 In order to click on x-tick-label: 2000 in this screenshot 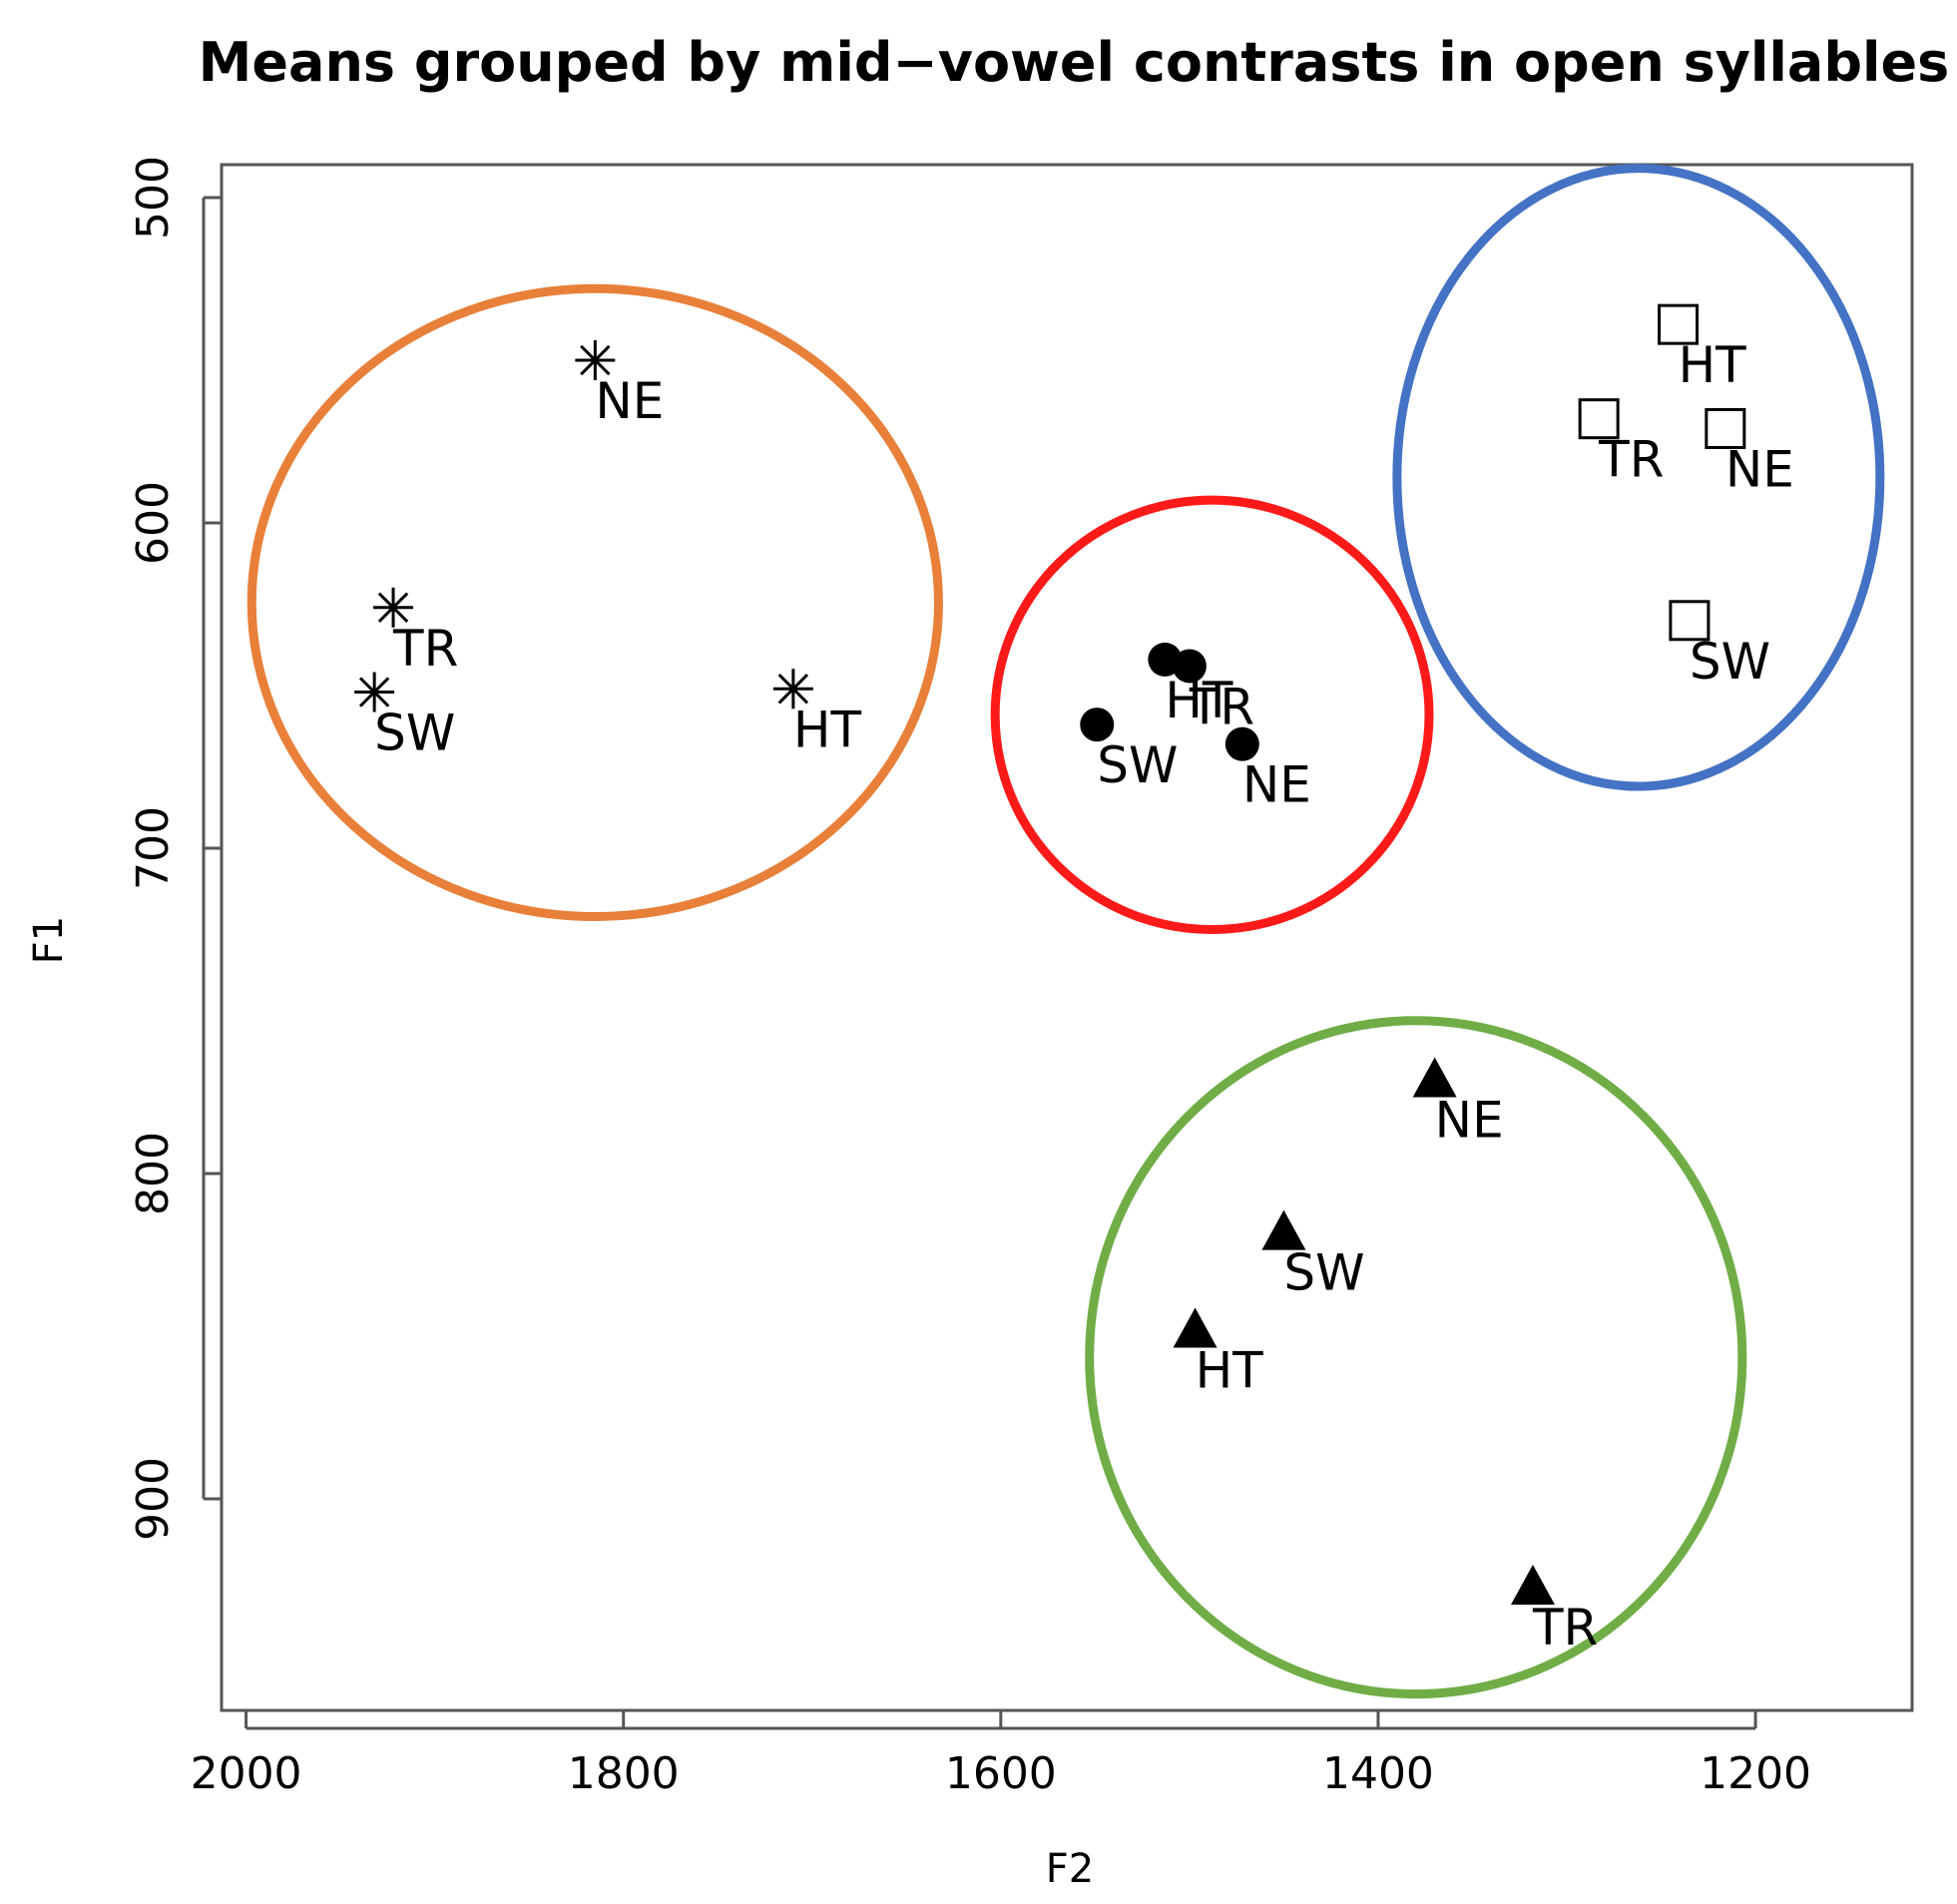, I will do `click(247, 1773)`.